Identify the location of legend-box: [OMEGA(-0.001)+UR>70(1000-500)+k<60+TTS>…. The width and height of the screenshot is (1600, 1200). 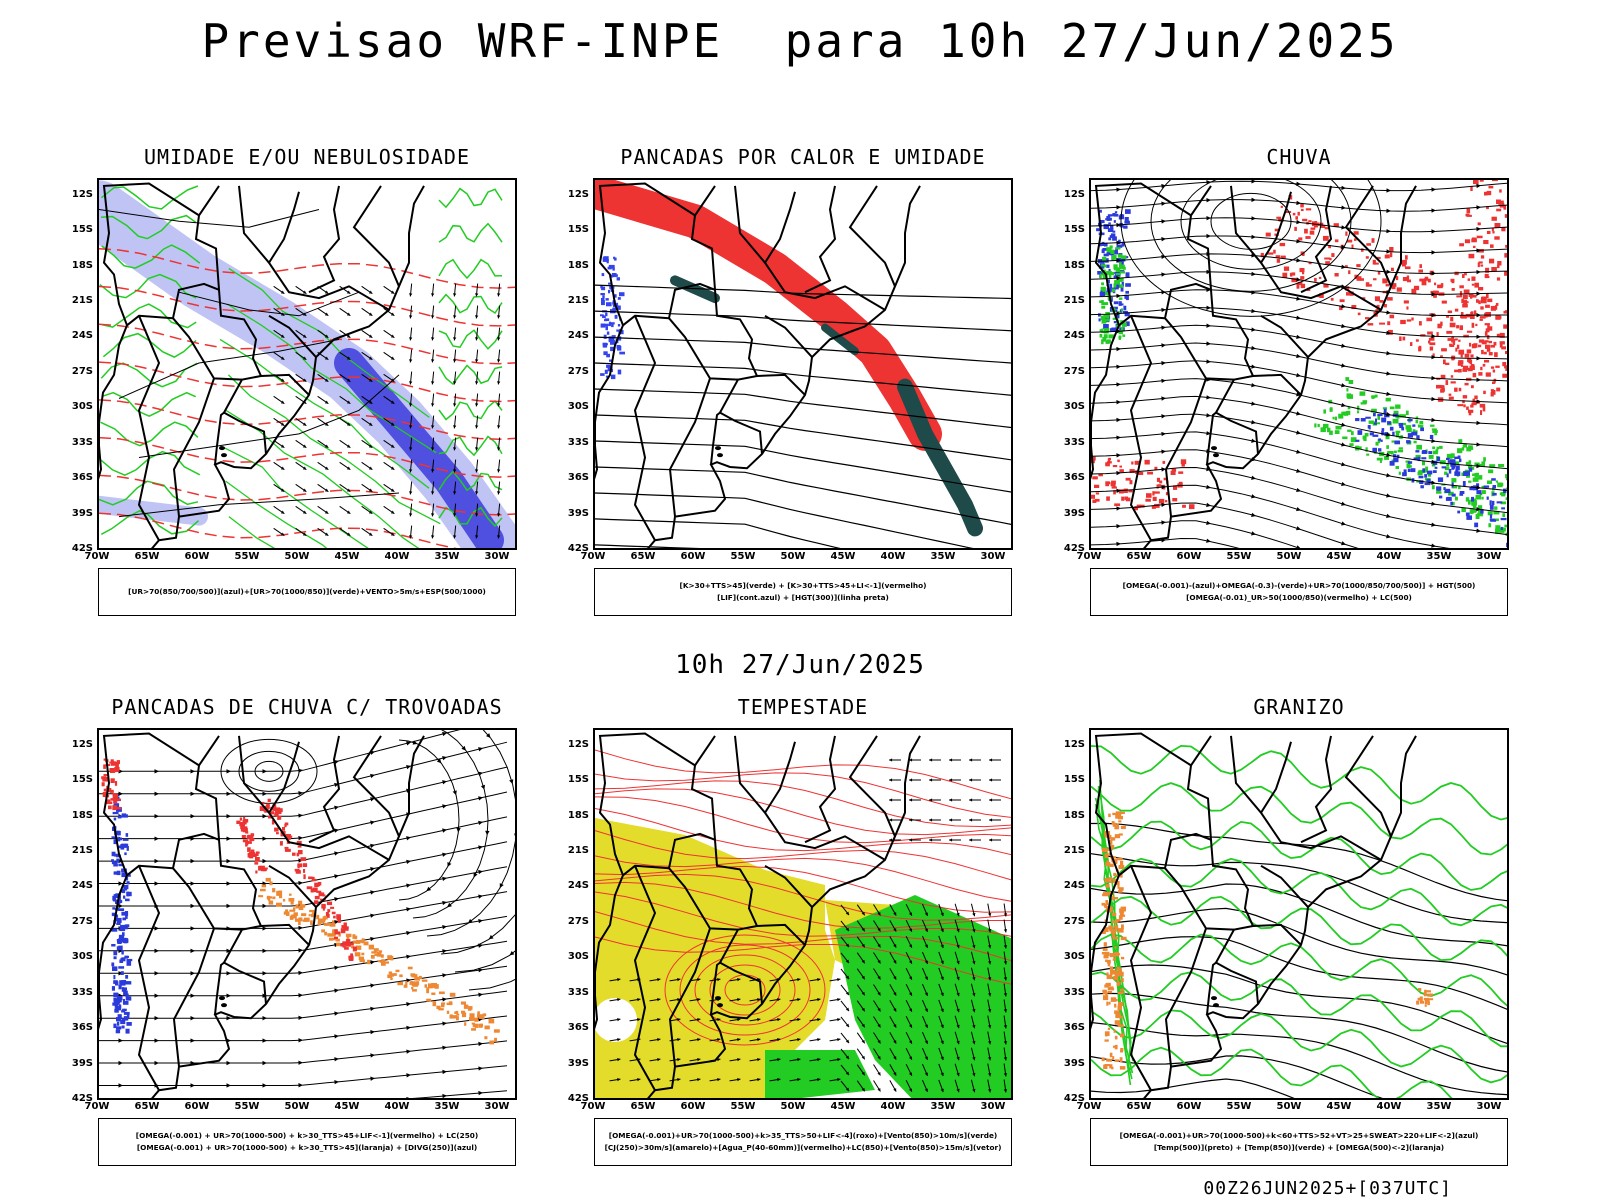
(1299, 1142).